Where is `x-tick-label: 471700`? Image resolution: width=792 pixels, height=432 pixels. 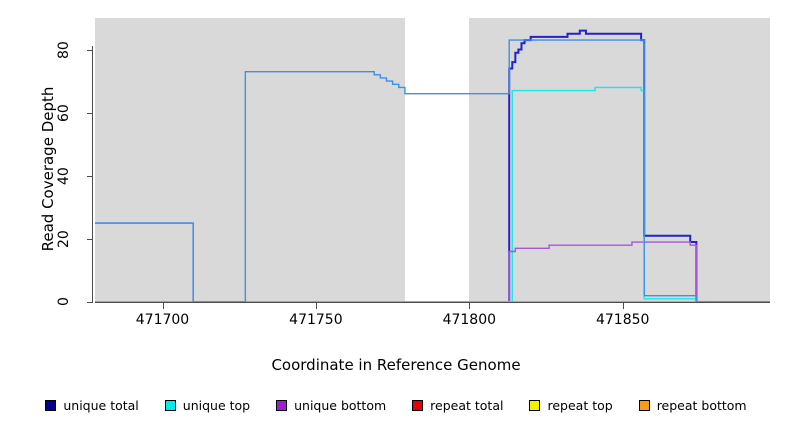 x-tick-label: 471700 is located at coordinates (162, 320).